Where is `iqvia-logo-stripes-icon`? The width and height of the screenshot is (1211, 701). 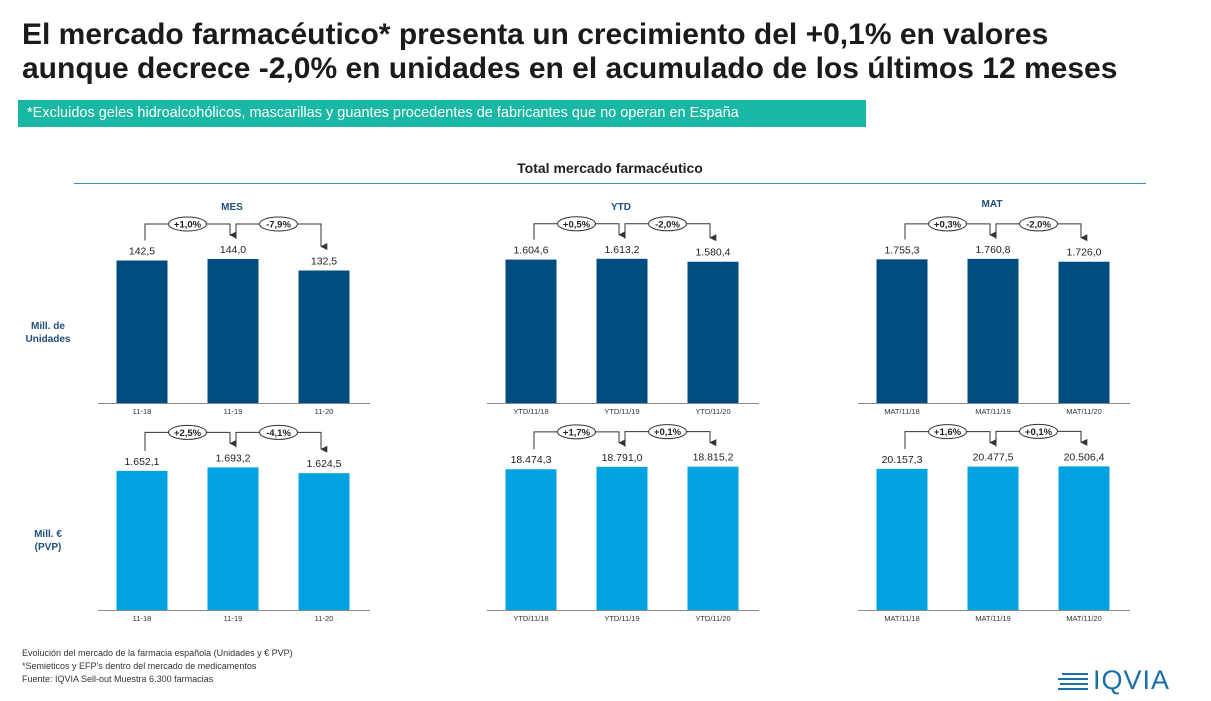 iqvia-logo-stripes-icon is located at coordinates (1073, 681).